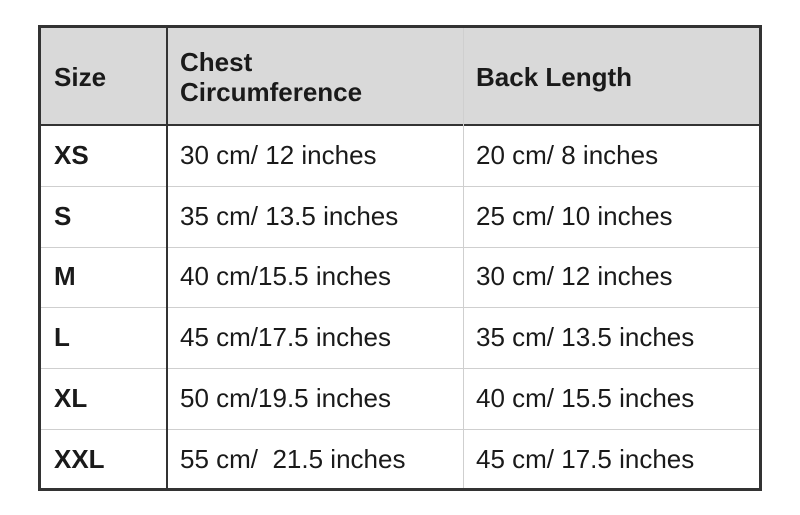 The image size is (800, 515). I want to click on value-cell: 45 cm/17.5 inches, so click(286, 337).